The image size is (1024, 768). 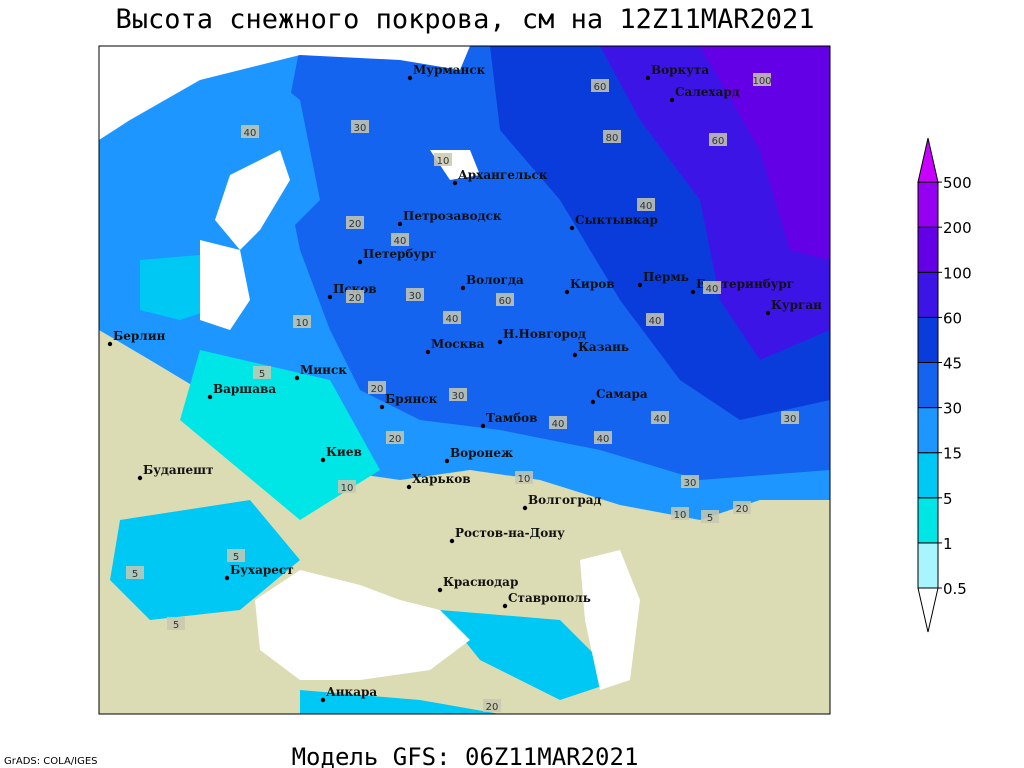 What do you see at coordinates (458, 344) in the screenshot?
I see `city-label: Москва` at bounding box center [458, 344].